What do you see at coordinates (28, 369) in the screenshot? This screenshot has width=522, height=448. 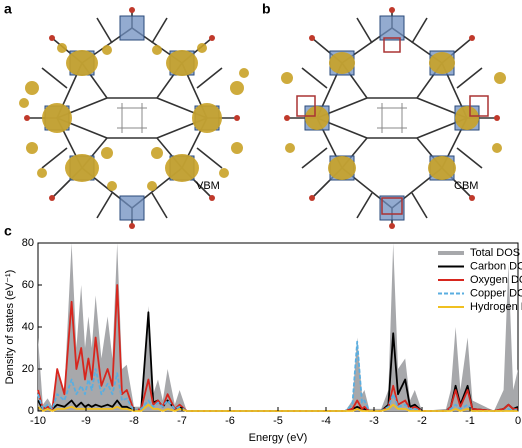 I see `y-tick-label: 20` at bounding box center [28, 369].